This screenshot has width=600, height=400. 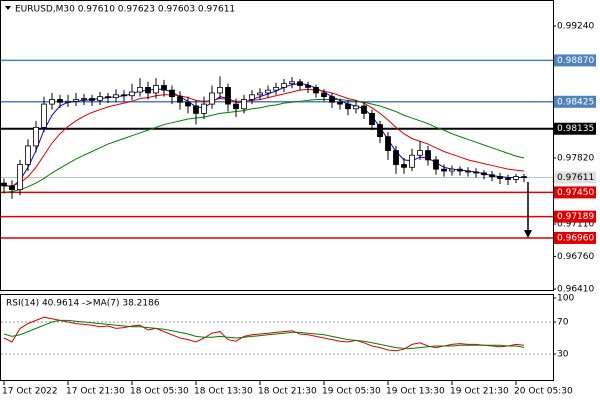 What do you see at coordinates (287, 392) in the screenshot?
I see `x-tick-label: 18 Oct 21:30` at bounding box center [287, 392].